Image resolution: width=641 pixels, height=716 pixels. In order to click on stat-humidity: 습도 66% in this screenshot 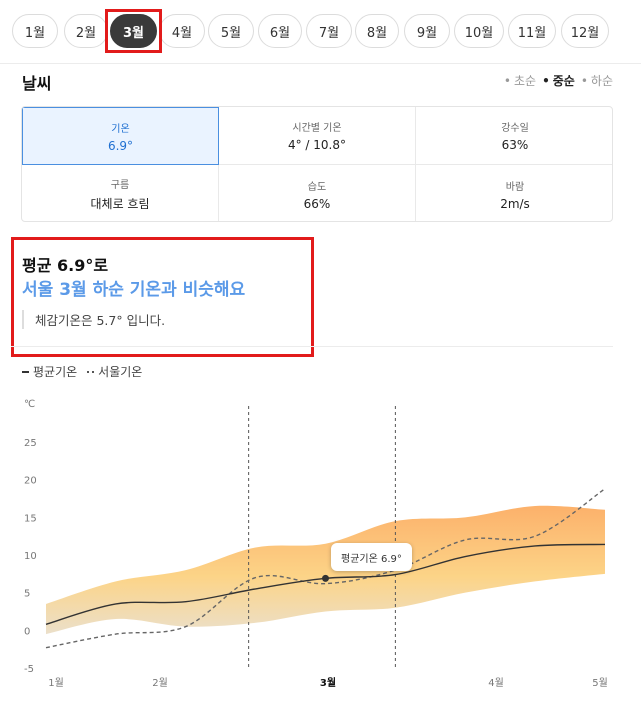, I will do `click(317, 193)`.